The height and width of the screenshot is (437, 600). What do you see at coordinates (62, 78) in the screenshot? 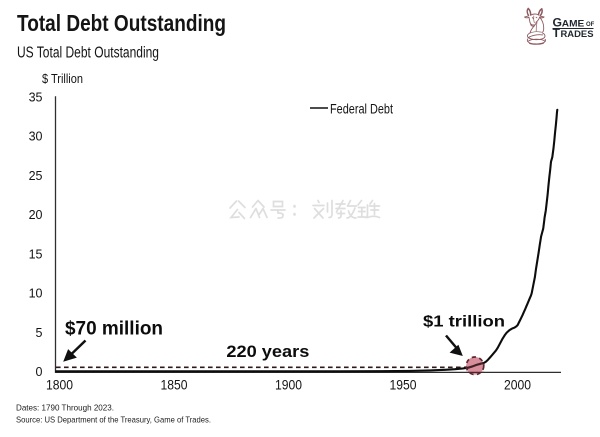
I see `svg-text: $ Trillion` at bounding box center [62, 78].